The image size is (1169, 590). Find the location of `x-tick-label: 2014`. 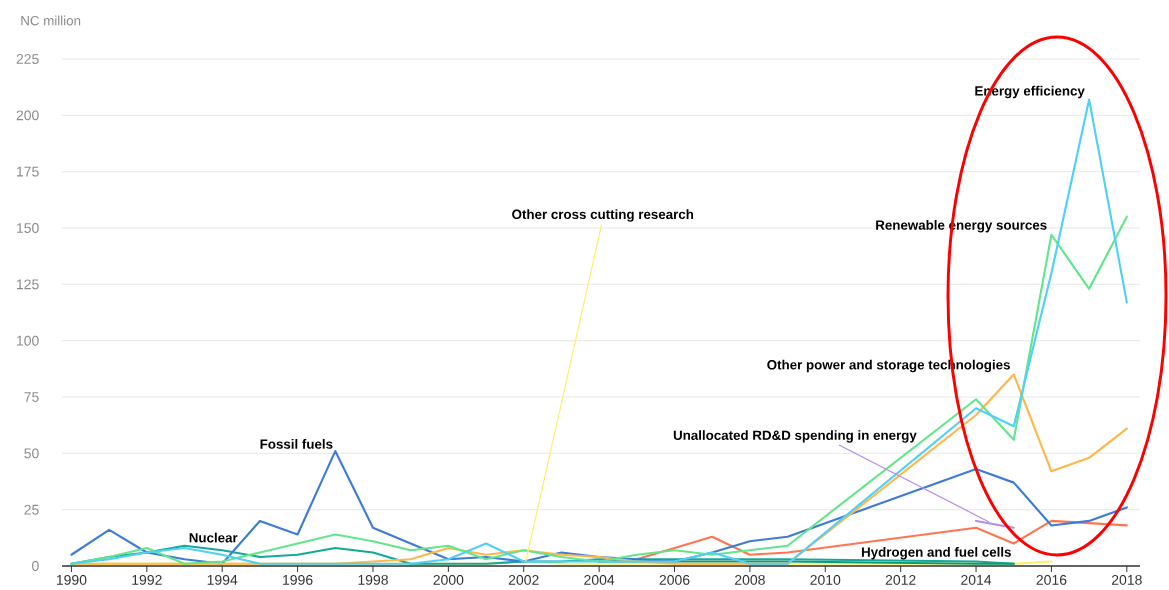

x-tick-label: 2014 is located at coordinates (976, 579).